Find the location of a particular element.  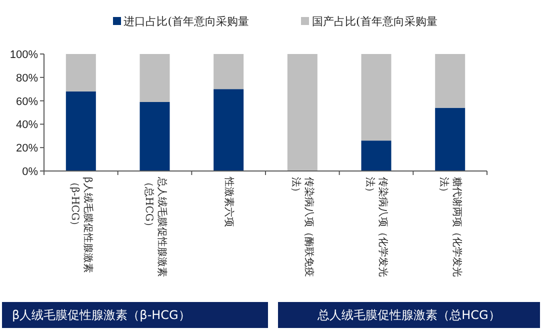

legend-label: 国产占比(首年意向采购量 is located at coordinates (375, 21).